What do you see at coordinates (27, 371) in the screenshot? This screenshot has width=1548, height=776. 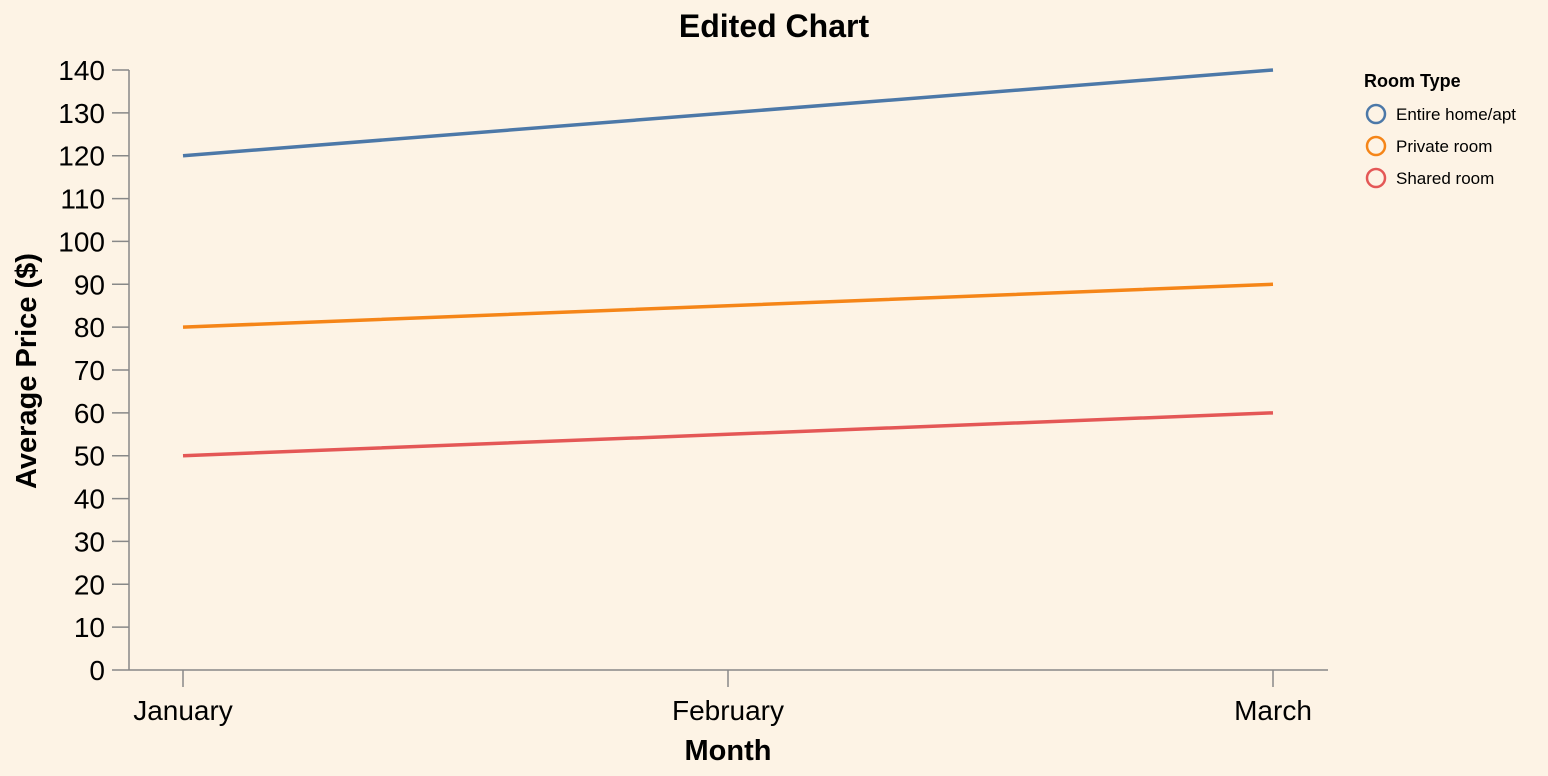 I see `y-axis-title: Average Price ($)` at bounding box center [27, 371].